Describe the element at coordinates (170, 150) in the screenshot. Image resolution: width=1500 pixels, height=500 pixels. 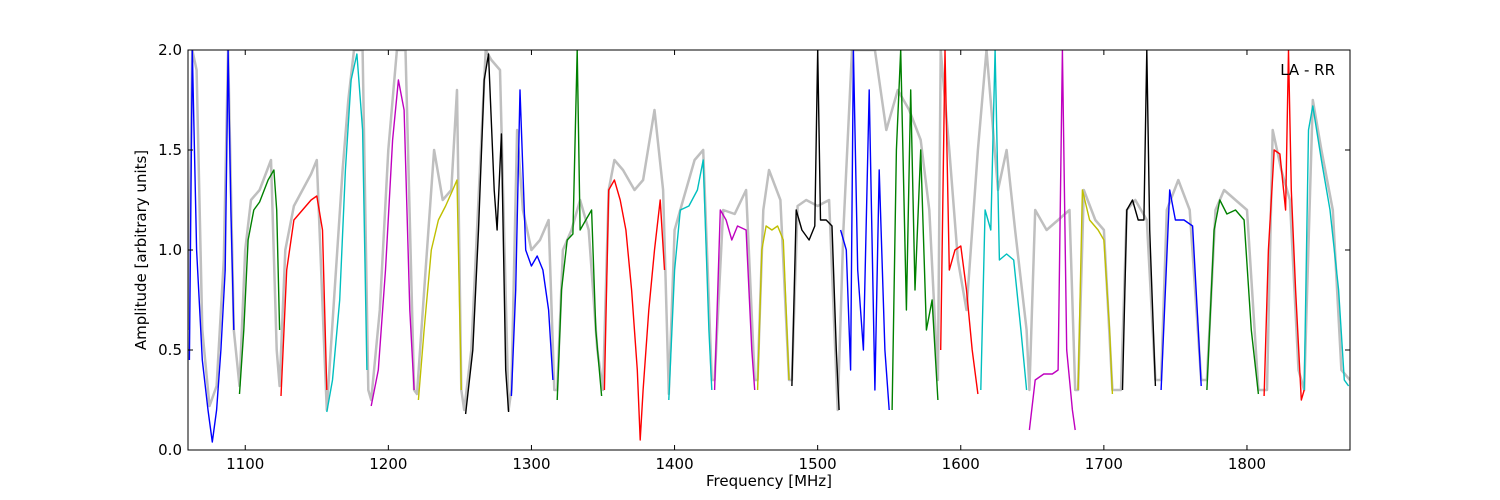
I see `y-tick-label: 1.5` at that location.